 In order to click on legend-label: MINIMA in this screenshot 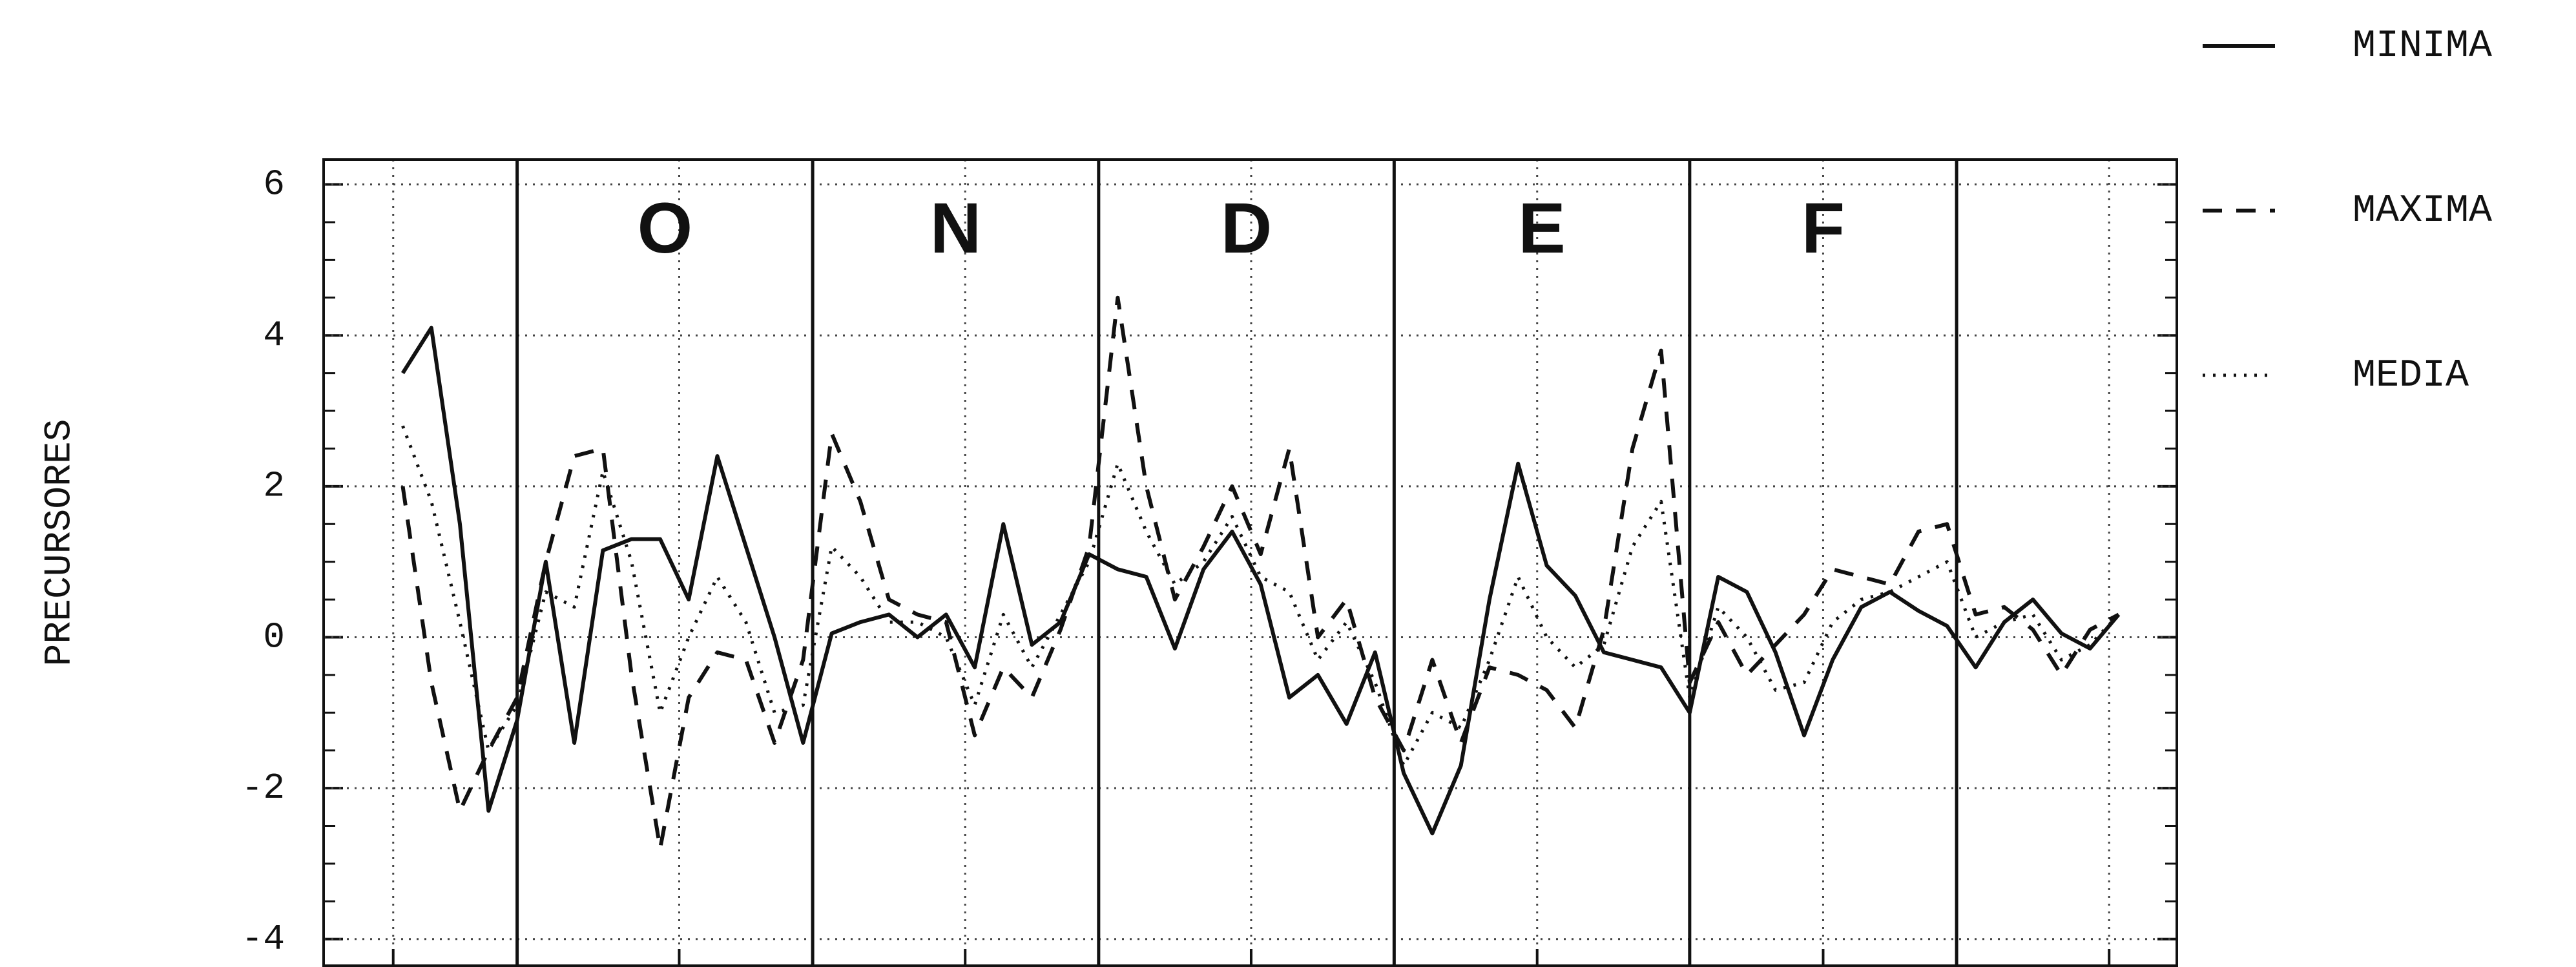, I will do `click(2422, 47)`.